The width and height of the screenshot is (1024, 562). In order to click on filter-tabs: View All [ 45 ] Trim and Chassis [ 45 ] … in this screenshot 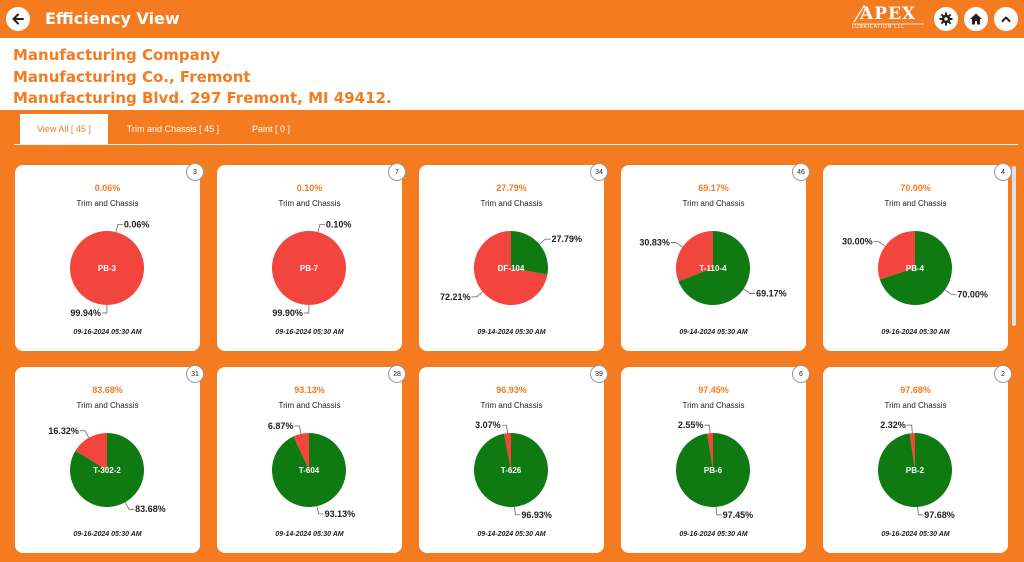, I will do `click(512, 131)`.